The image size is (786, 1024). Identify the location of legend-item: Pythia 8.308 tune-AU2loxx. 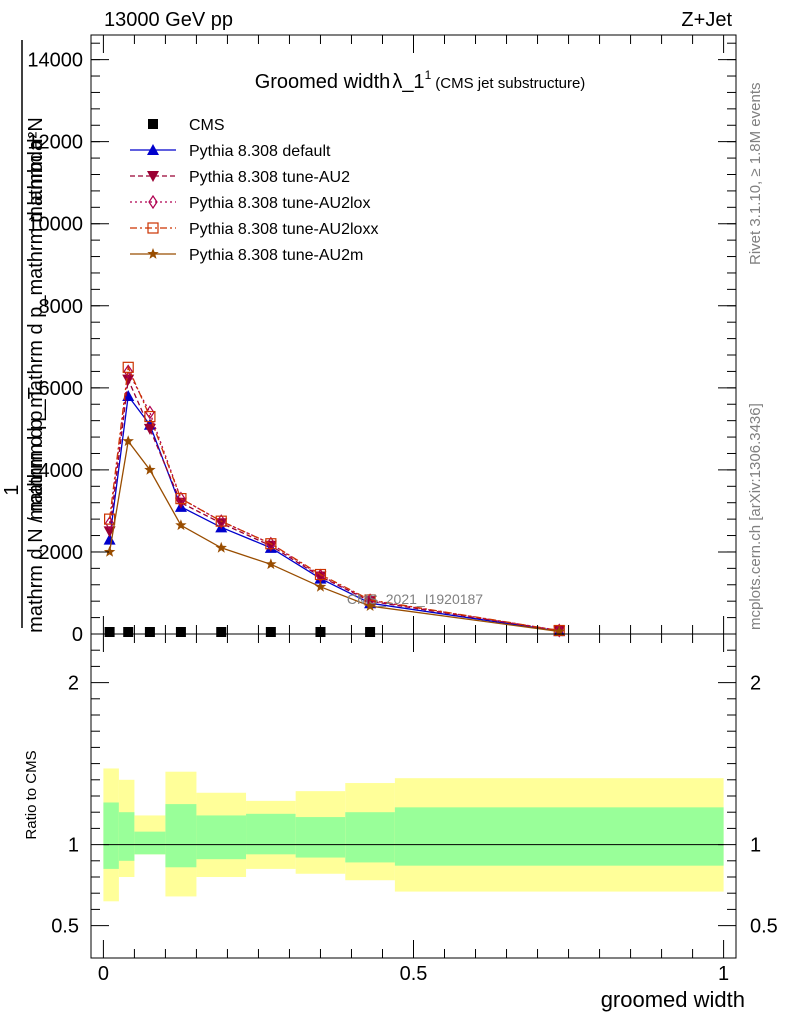
(254, 229).